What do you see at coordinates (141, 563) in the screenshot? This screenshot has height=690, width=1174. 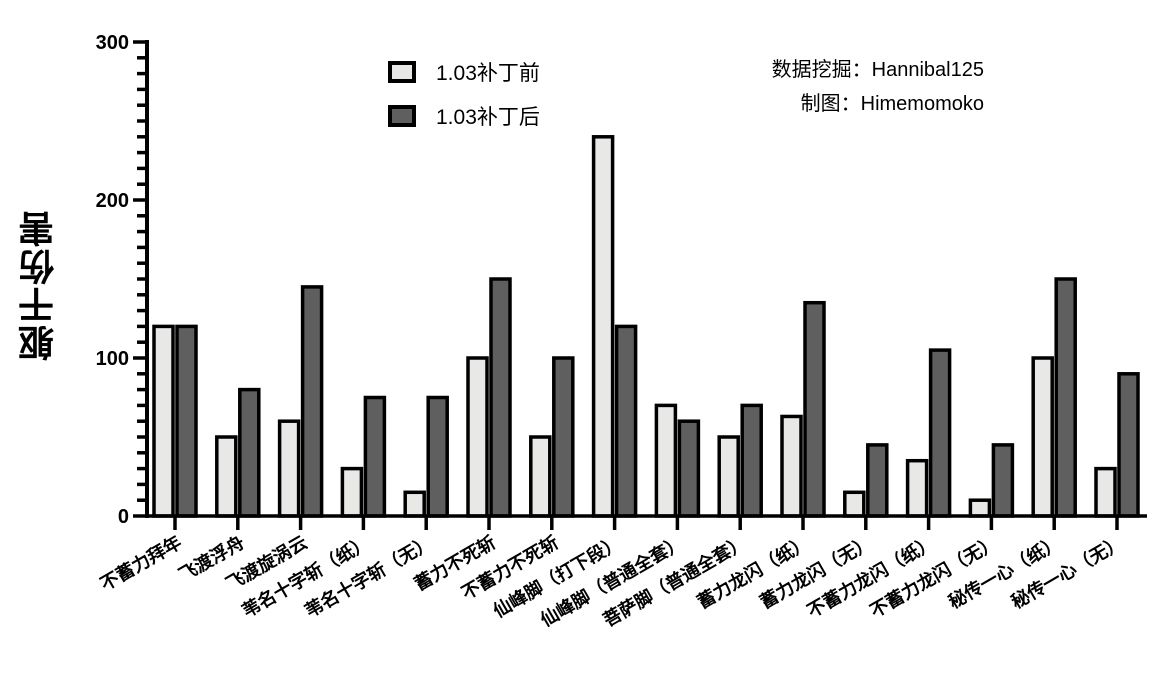 I see `x-tick-label: 不蓄力拜年` at bounding box center [141, 563].